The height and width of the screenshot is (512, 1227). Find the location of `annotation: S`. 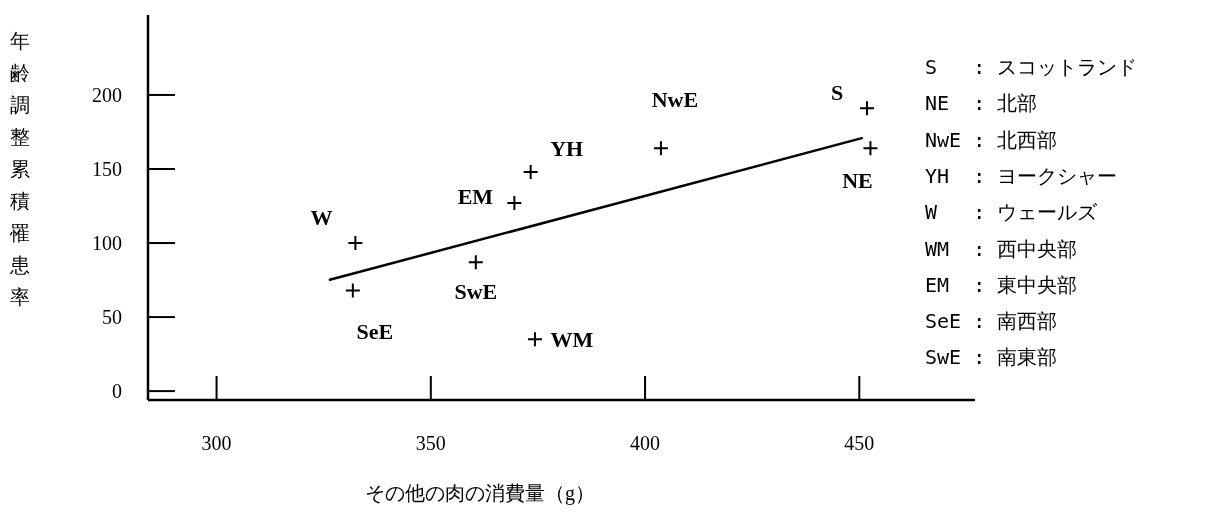

annotation: S is located at coordinates (837, 93).